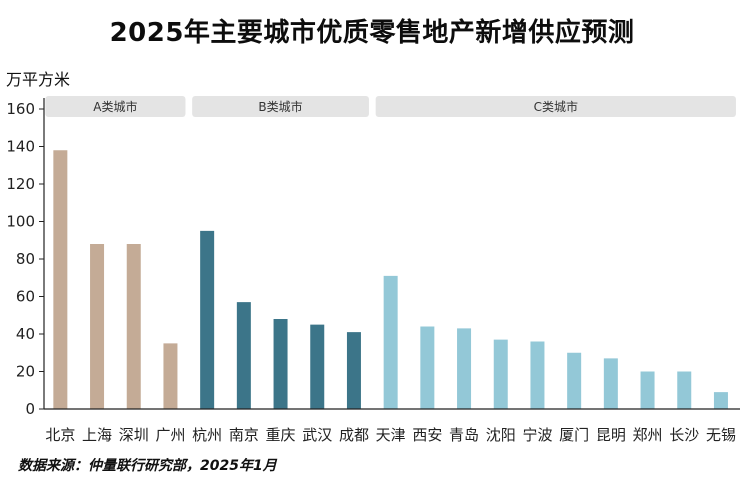  I want to click on x-category-label: 天津, so click(391, 435).